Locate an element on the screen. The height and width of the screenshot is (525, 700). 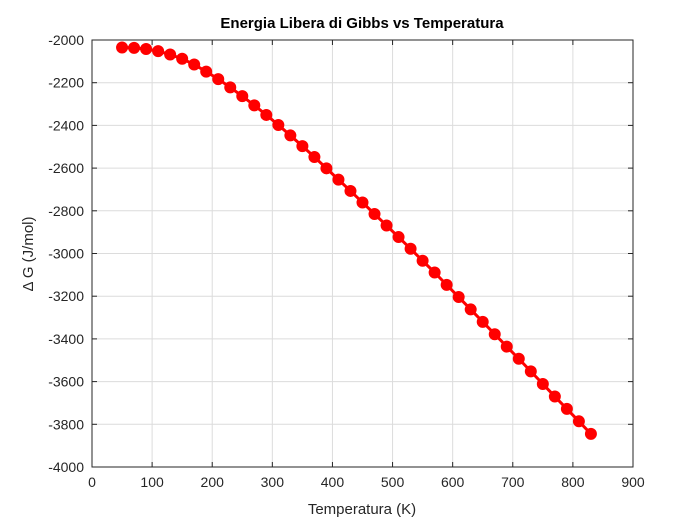
x-tick-label: 600 is located at coordinates (453, 482).